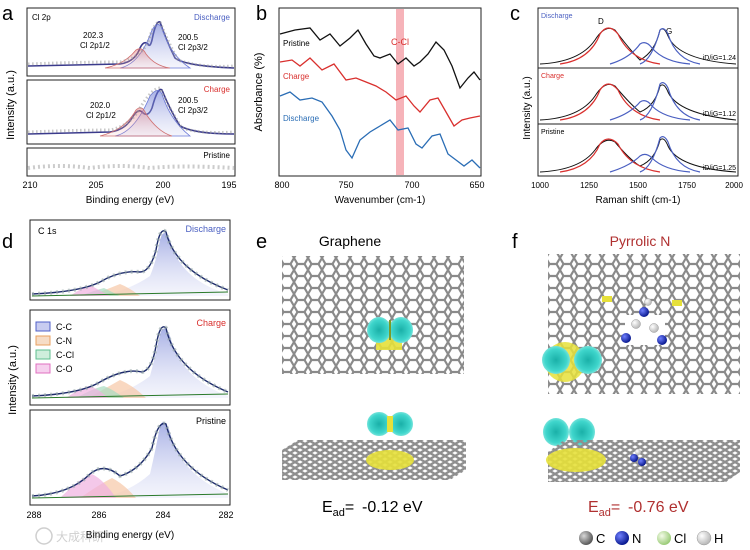 The image size is (750, 550). What do you see at coordinates (261, 242) in the screenshot?
I see `panel-e-label: e` at bounding box center [261, 242].